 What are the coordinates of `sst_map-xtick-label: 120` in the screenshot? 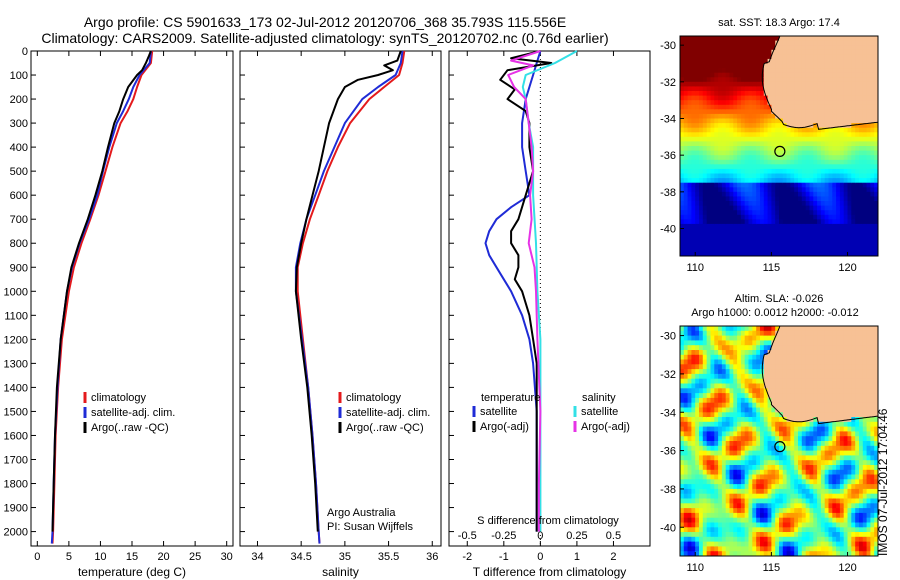 It's located at (847, 268).